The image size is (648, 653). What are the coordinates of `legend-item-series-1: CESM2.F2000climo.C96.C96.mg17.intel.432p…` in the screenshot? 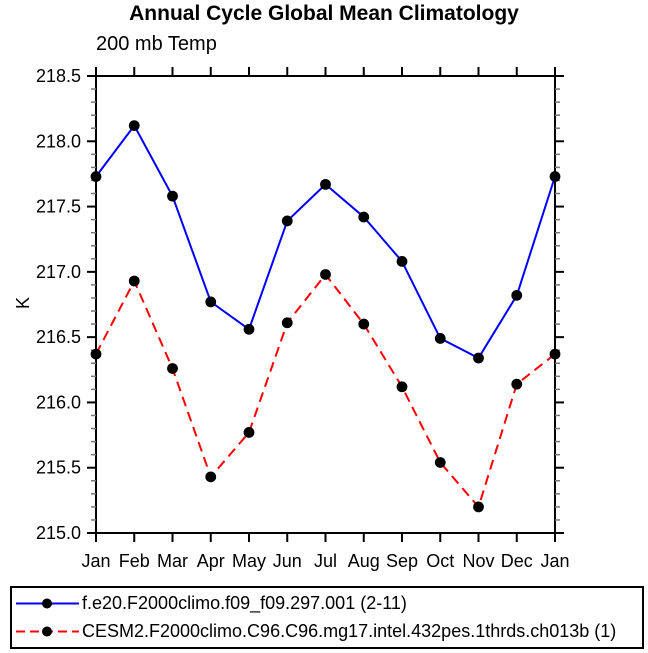 It's located at (328, 631).